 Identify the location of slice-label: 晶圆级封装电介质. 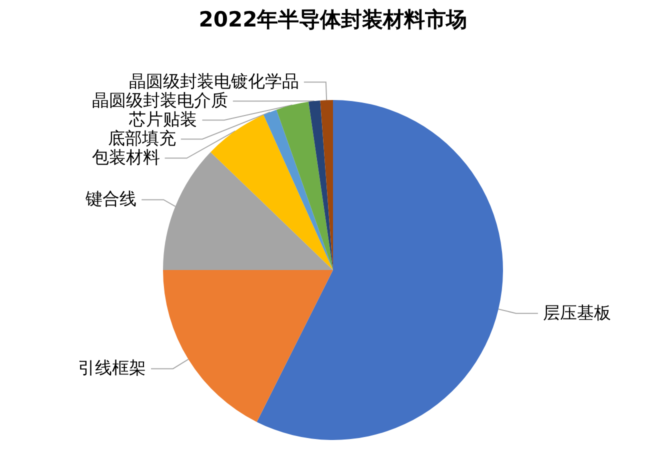
(160, 101).